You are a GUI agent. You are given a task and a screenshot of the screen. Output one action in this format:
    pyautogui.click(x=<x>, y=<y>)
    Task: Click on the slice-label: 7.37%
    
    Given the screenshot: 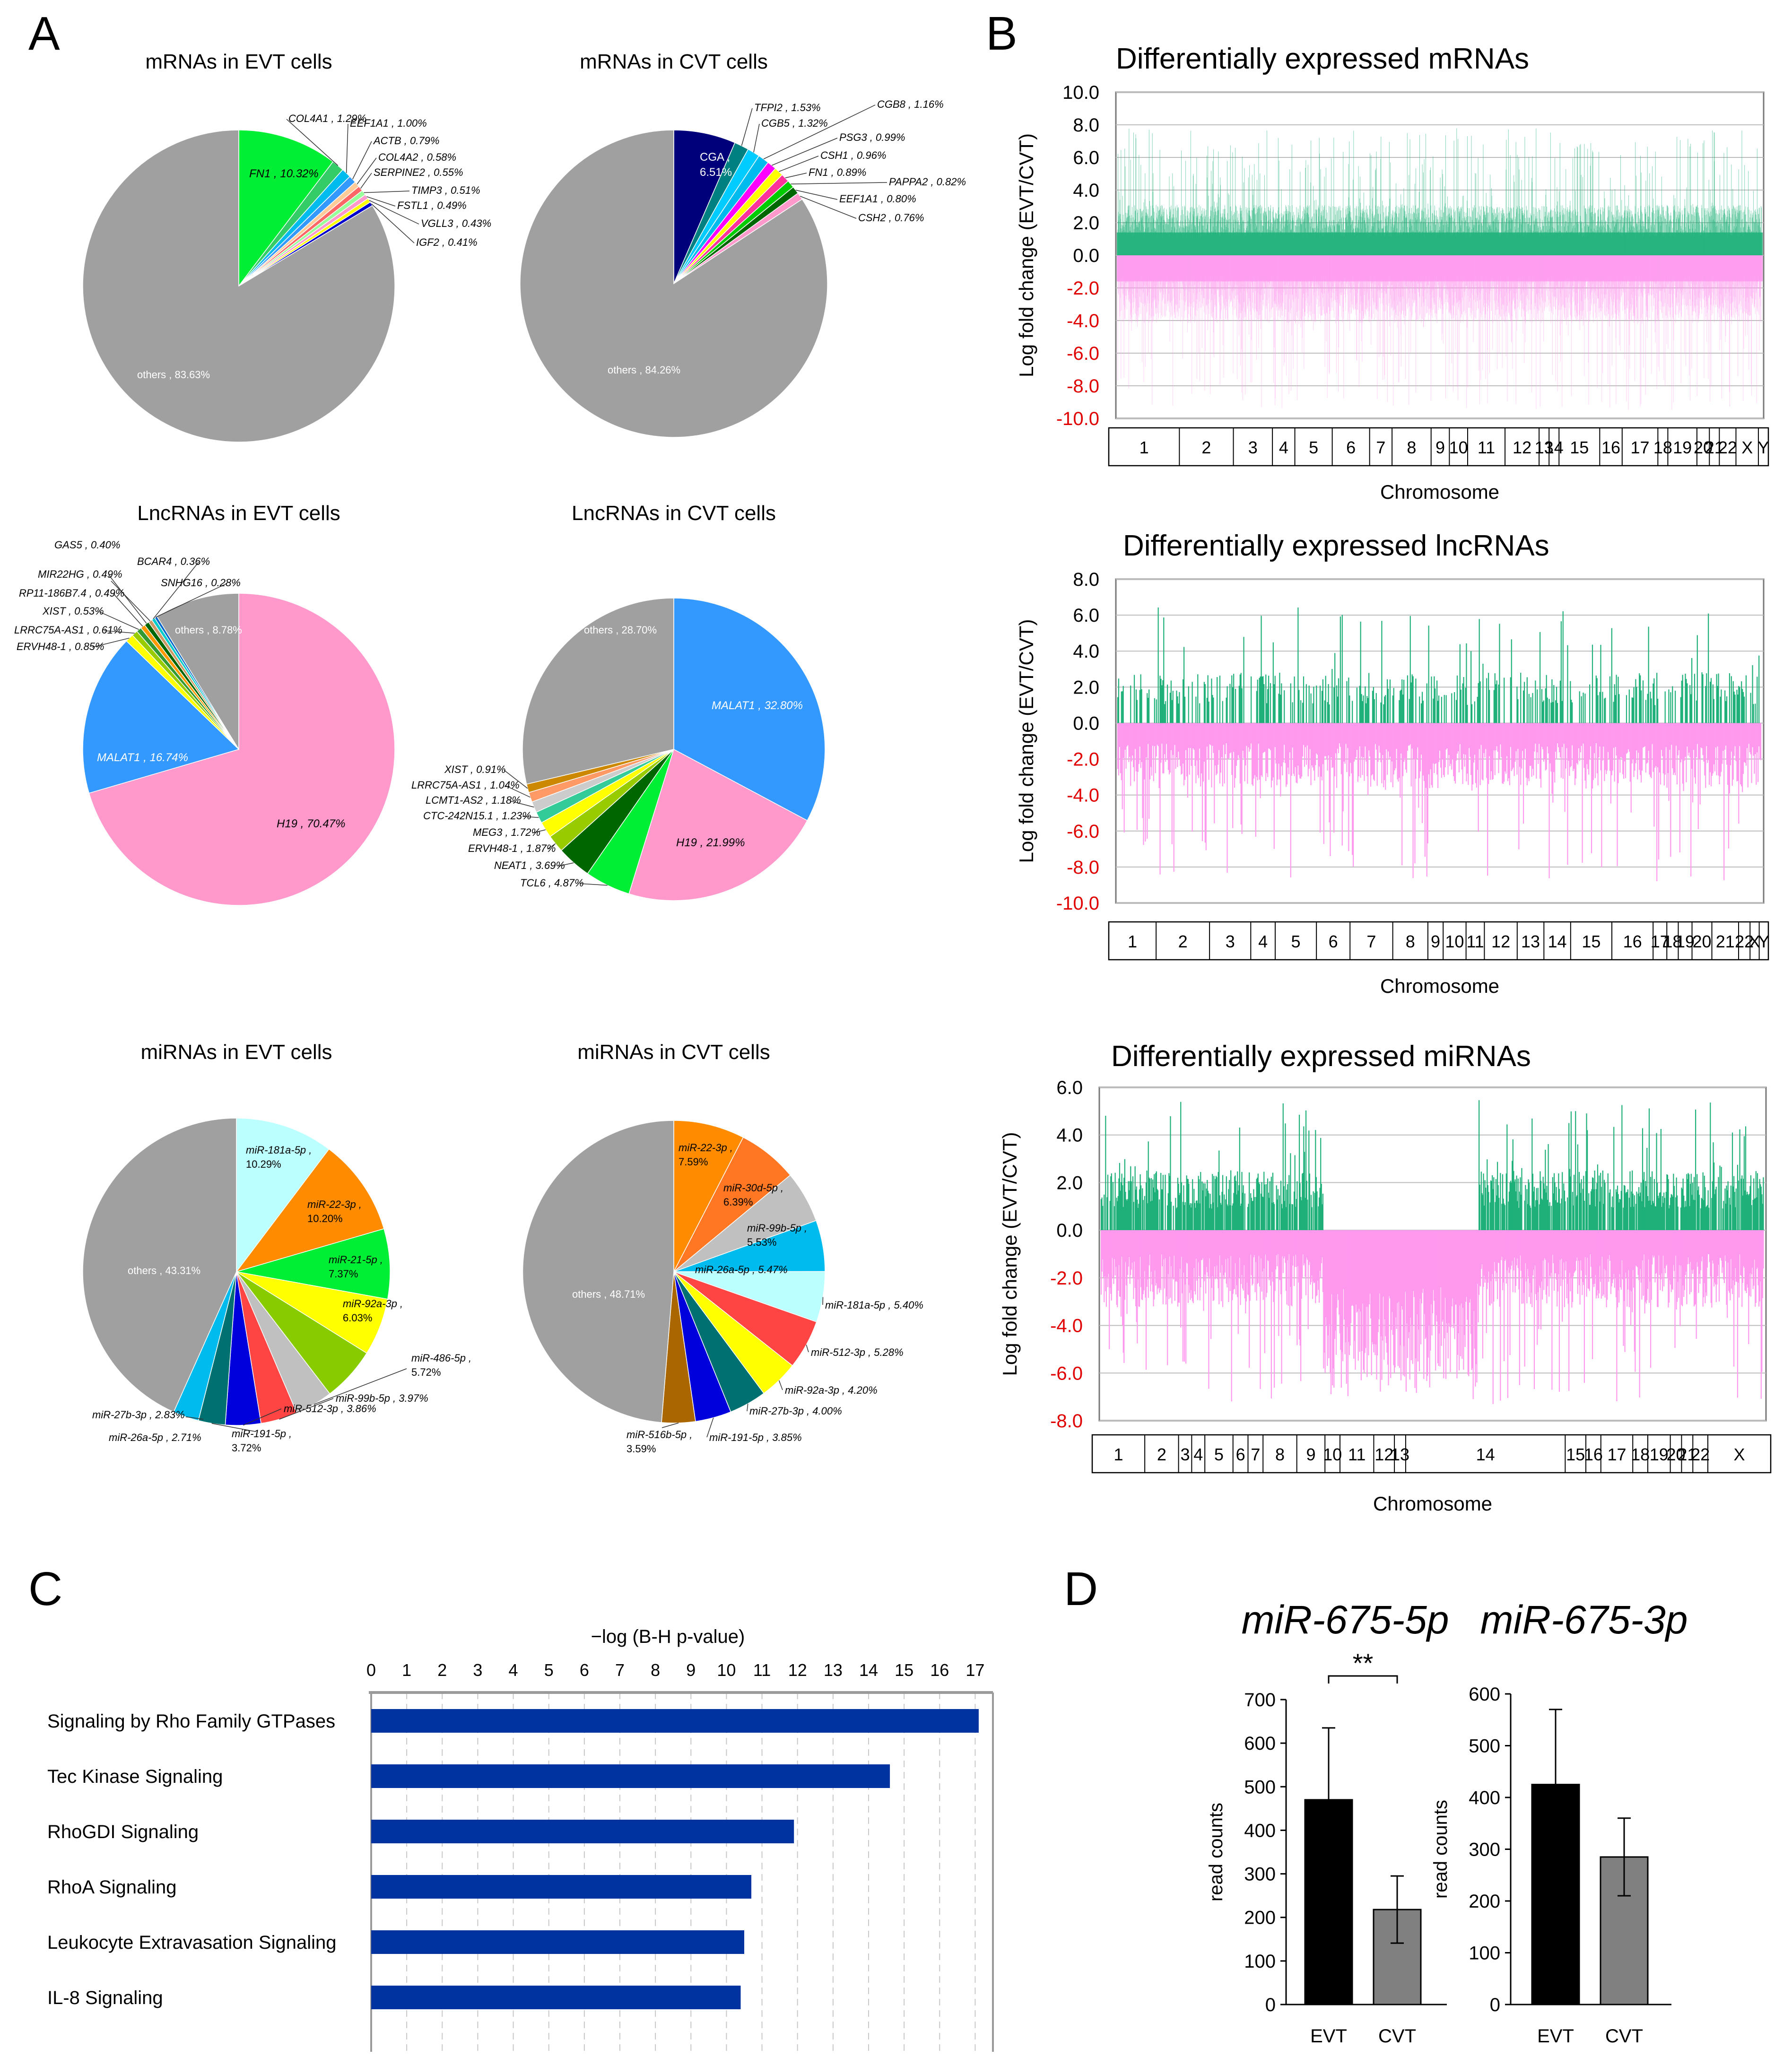 What is the action you would take?
    pyautogui.click(x=343, y=1274)
    